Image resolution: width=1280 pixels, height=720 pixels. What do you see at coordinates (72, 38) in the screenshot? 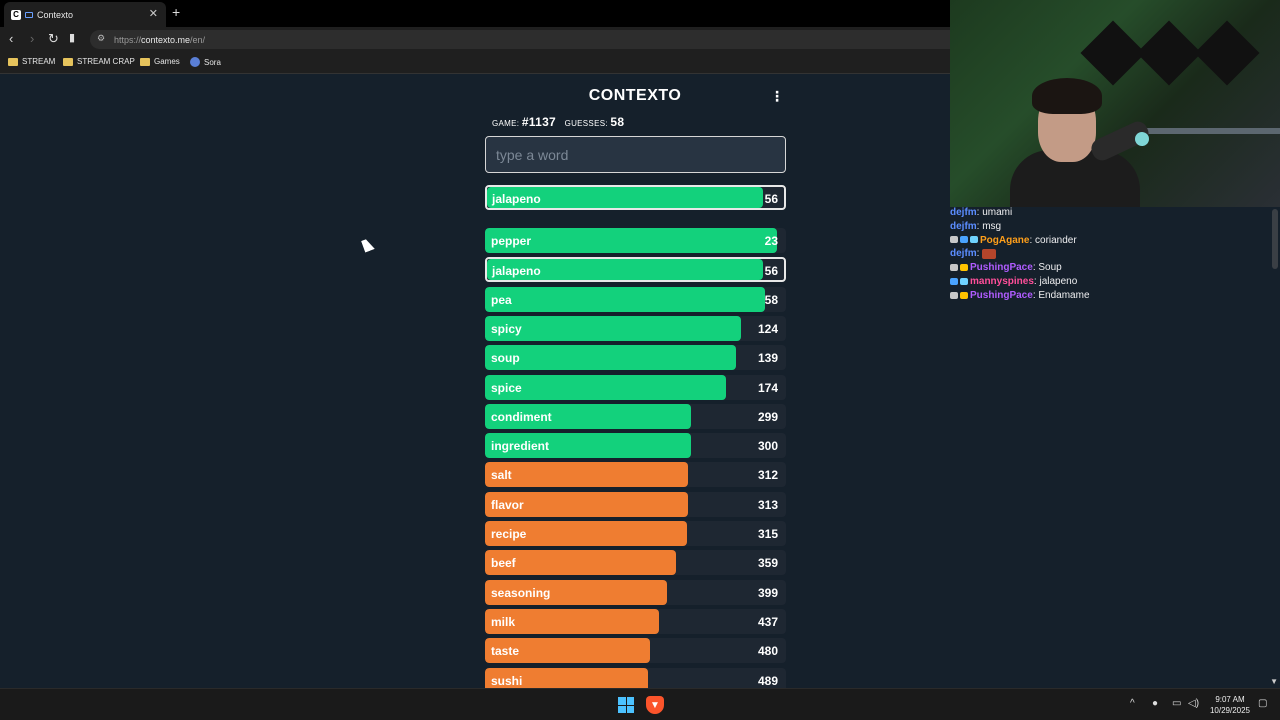
I see `bookmark-icon: ▮` at bounding box center [72, 38].